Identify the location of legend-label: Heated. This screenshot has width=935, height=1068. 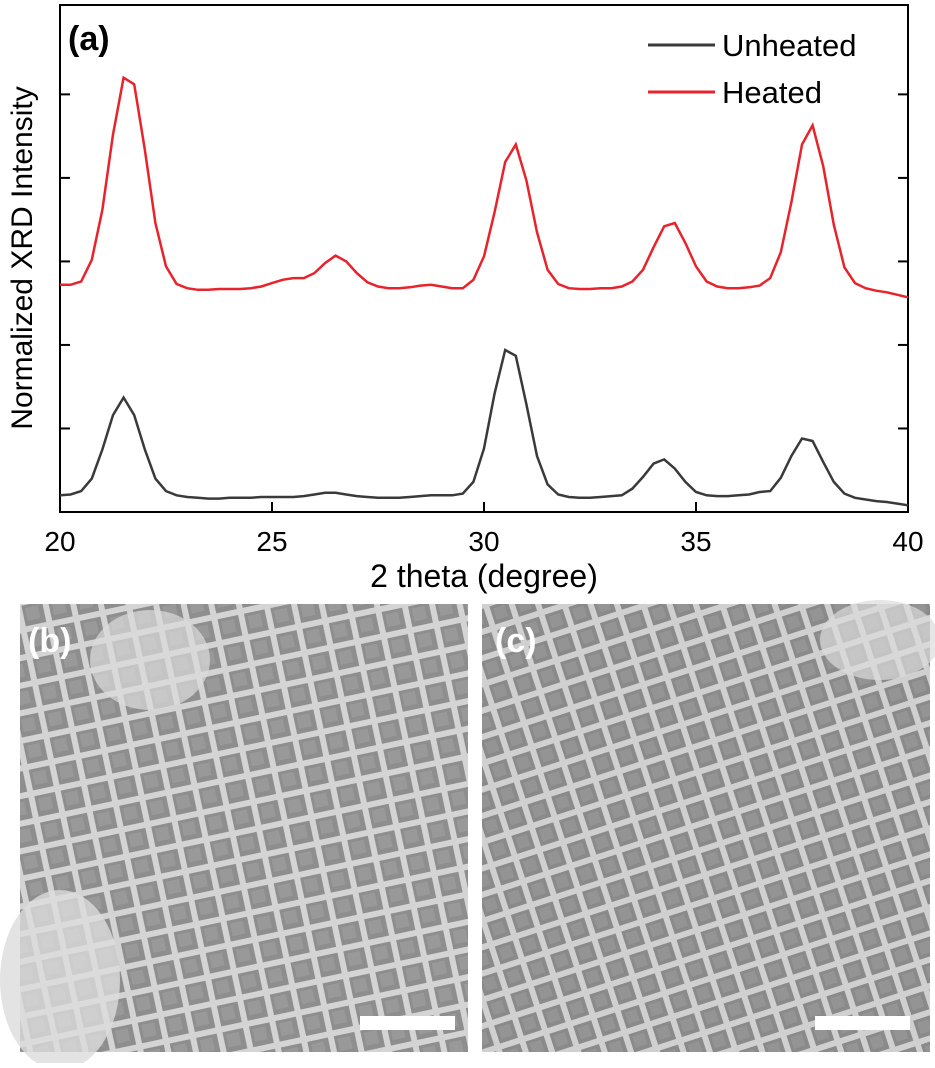
(772, 92).